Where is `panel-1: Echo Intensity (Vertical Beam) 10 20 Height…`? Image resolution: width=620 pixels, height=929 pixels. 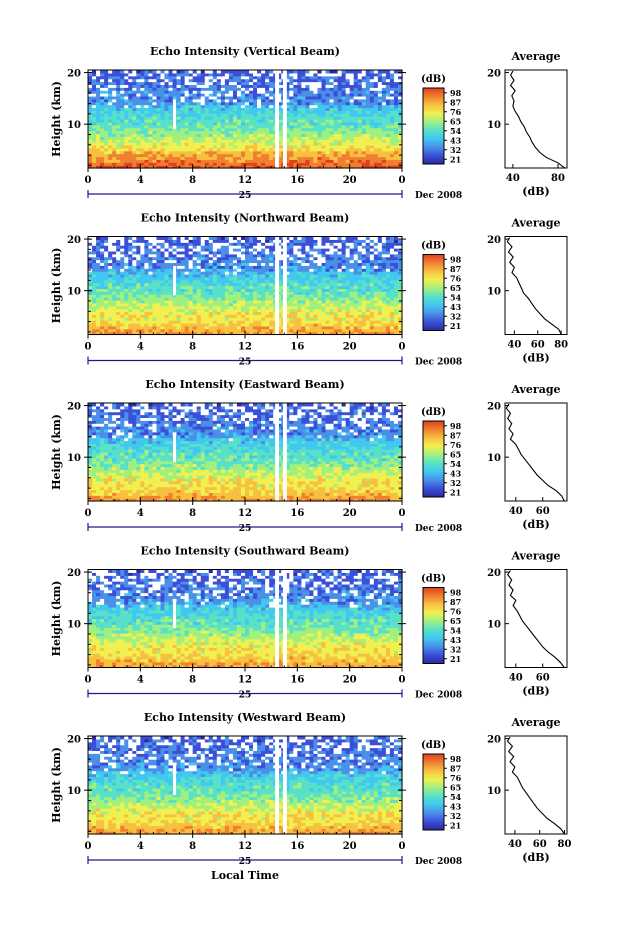 panel-1: Echo Intensity (Vertical Beam) 10 20 Height… is located at coordinates (309, 123).